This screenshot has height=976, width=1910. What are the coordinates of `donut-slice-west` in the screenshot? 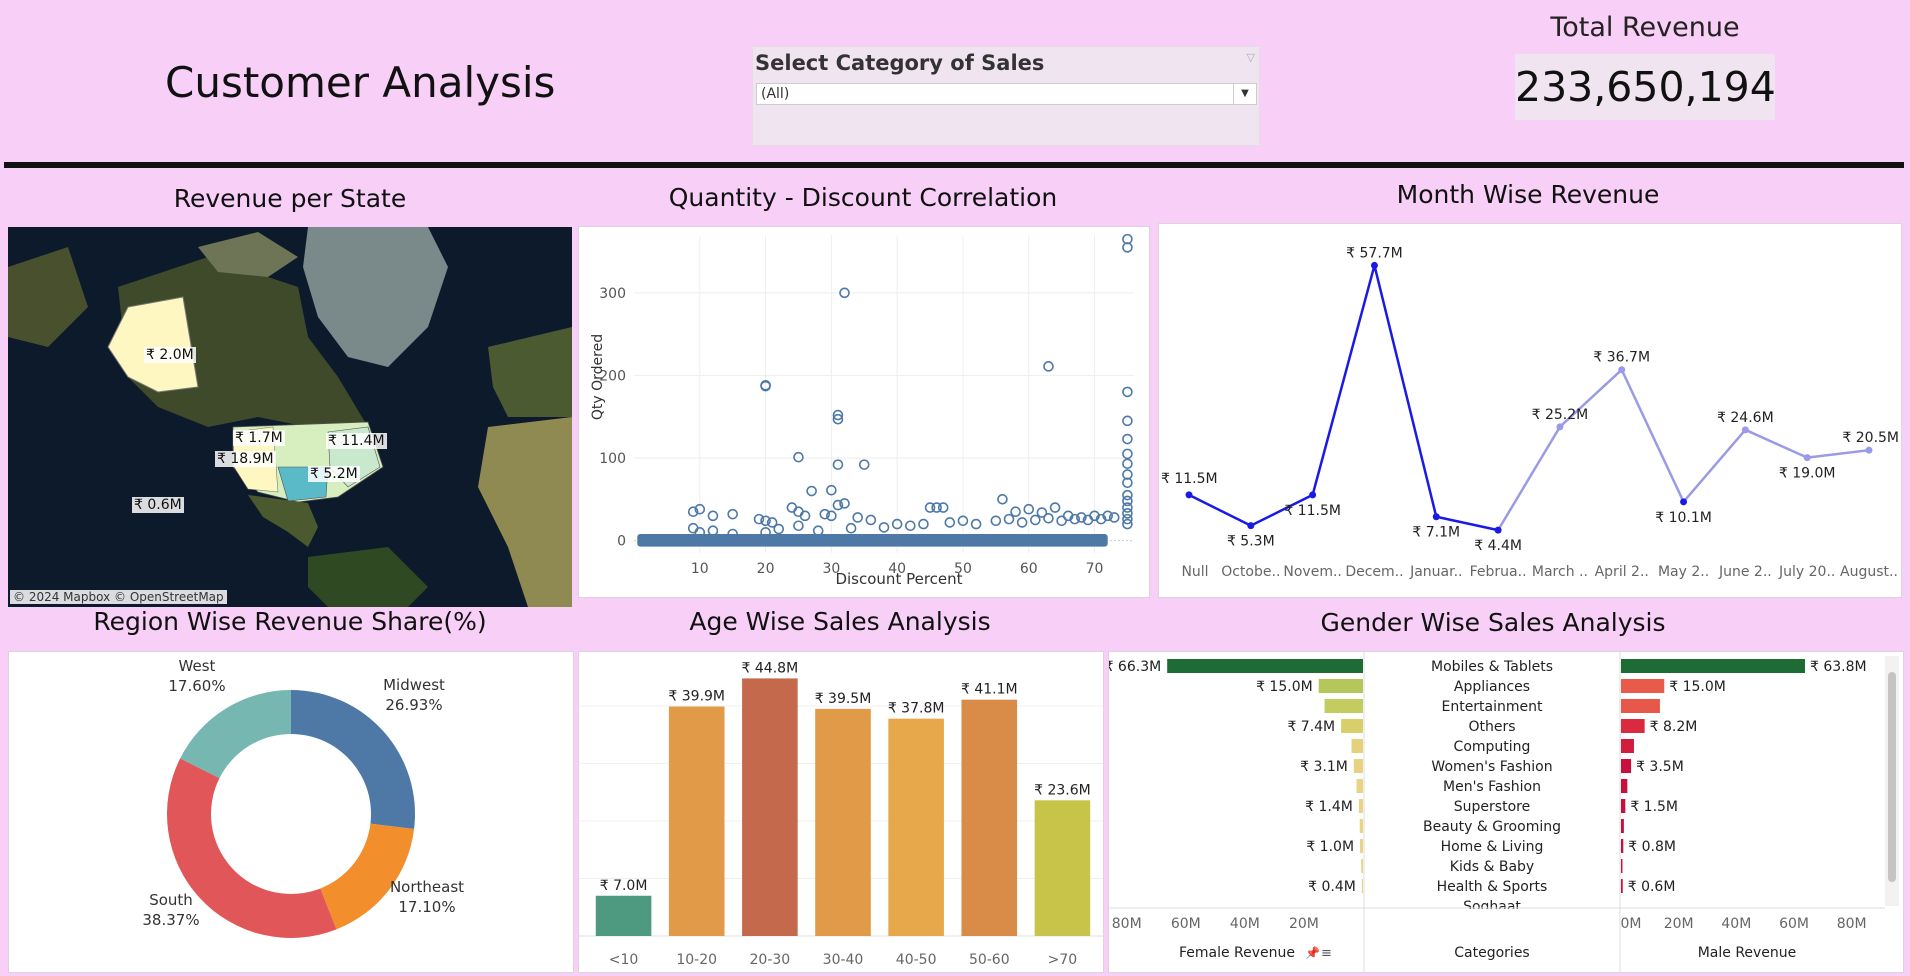 It's located at (235, 734).